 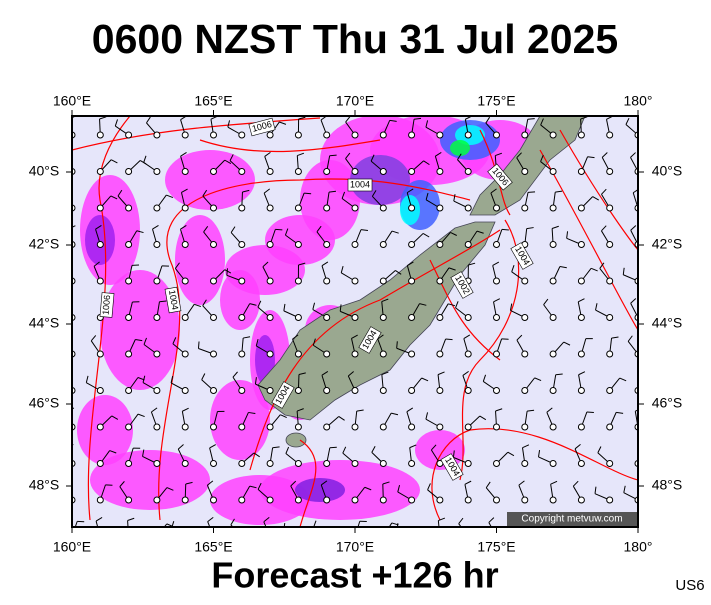 What do you see at coordinates (571, 519) in the screenshot?
I see `copyright: Copyright metvuw.com` at bounding box center [571, 519].